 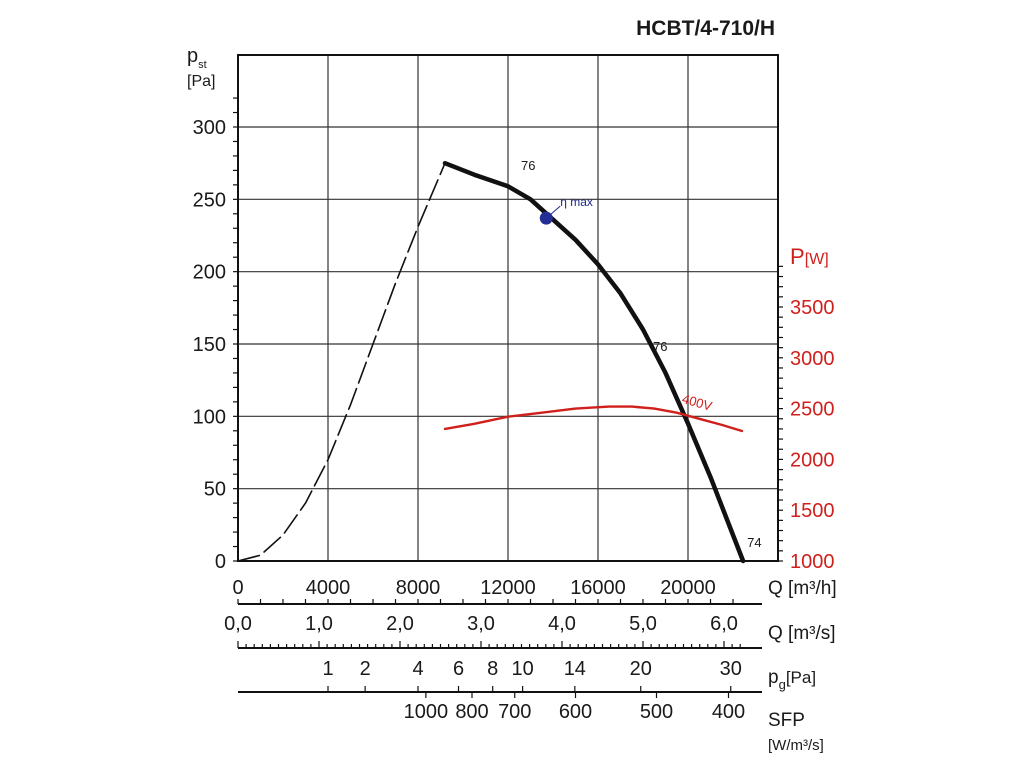 What do you see at coordinates (237, 588) in the screenshot?
I see `x-axis-tick-label: 0` at bounding box center [237, 588].